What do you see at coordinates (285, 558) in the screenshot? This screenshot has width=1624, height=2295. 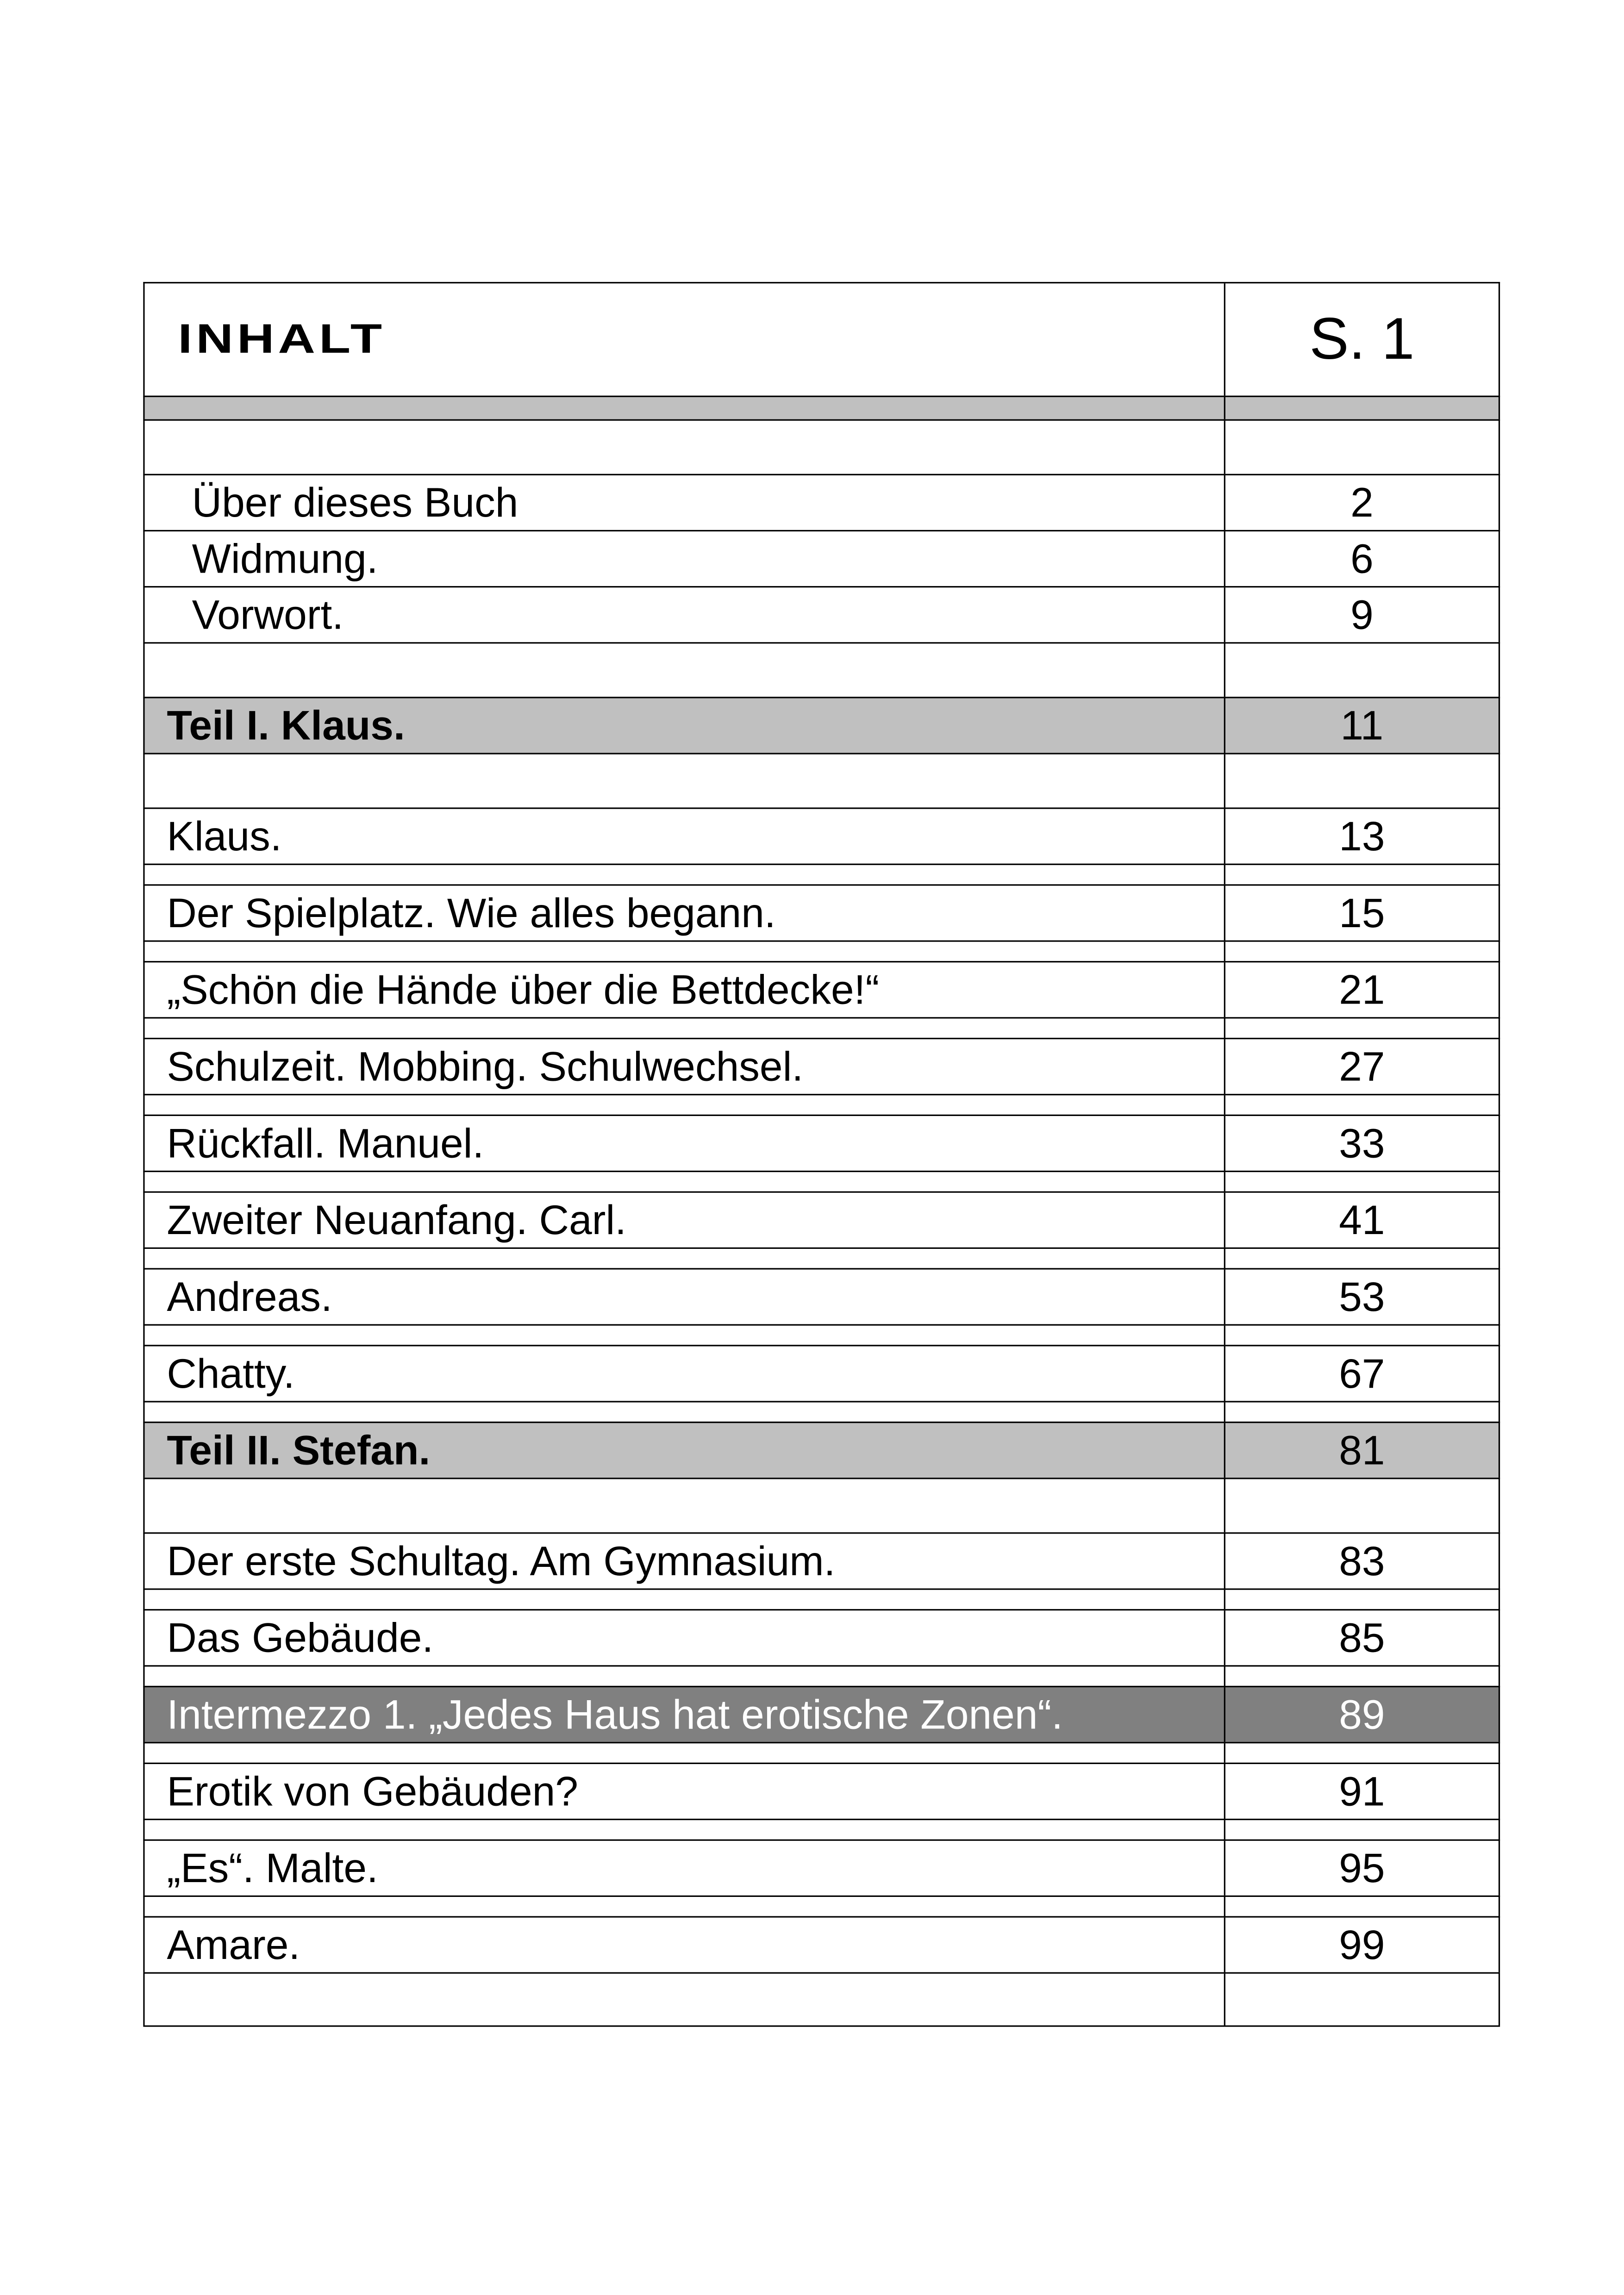 I see `entry-title: Widmung.` at bounding box center [285, 558].